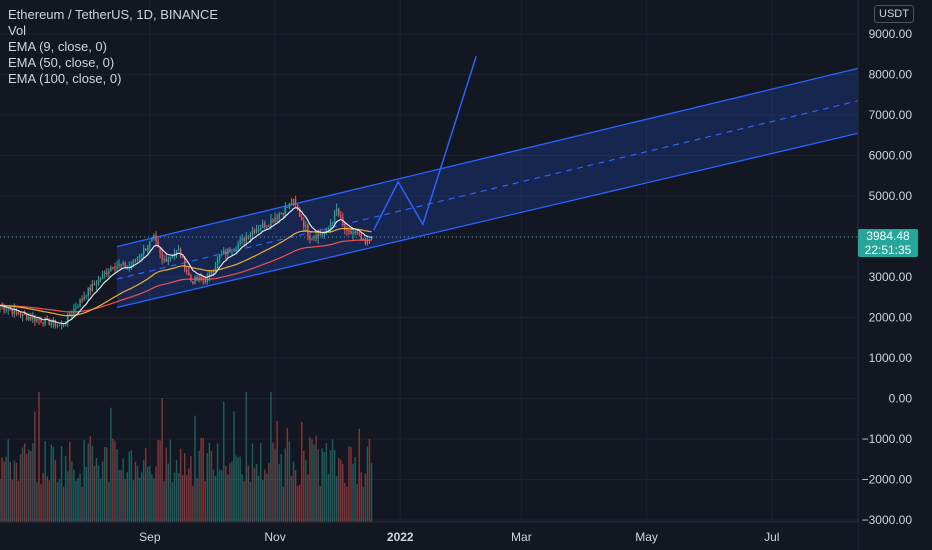 The height and width of the screenshot is (550, 932). Describe the element at coordinates (57, 46) in the screenshot. I see `legend-ema-9: EMA (9, close, 0)` at that location.